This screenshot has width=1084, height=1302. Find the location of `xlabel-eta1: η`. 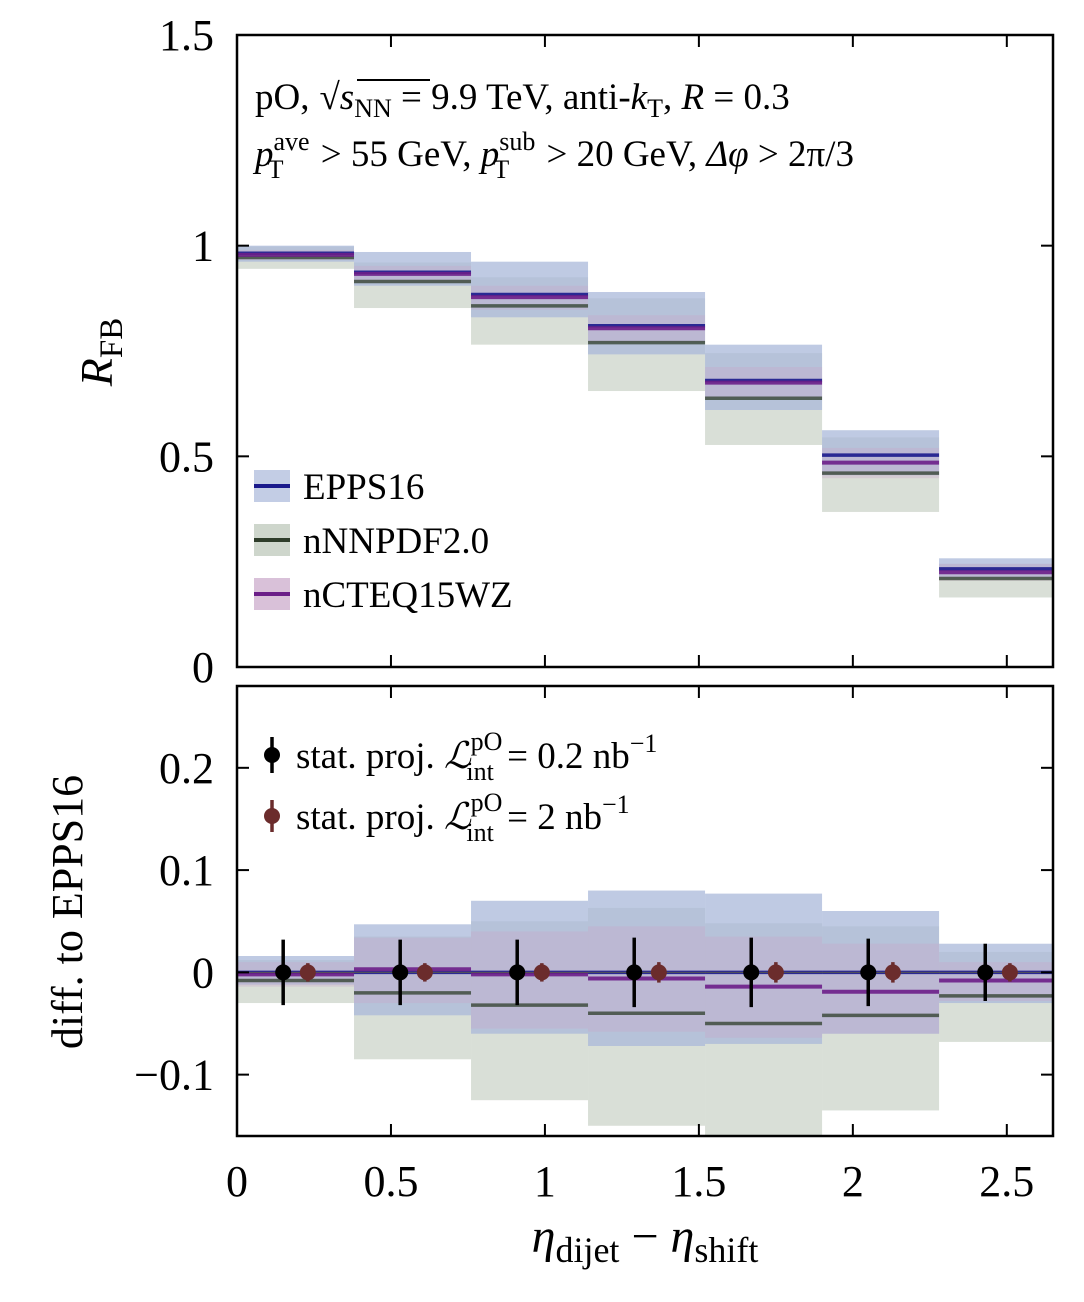

xlabel-eta1: η is located at coordinates (544, 1236).